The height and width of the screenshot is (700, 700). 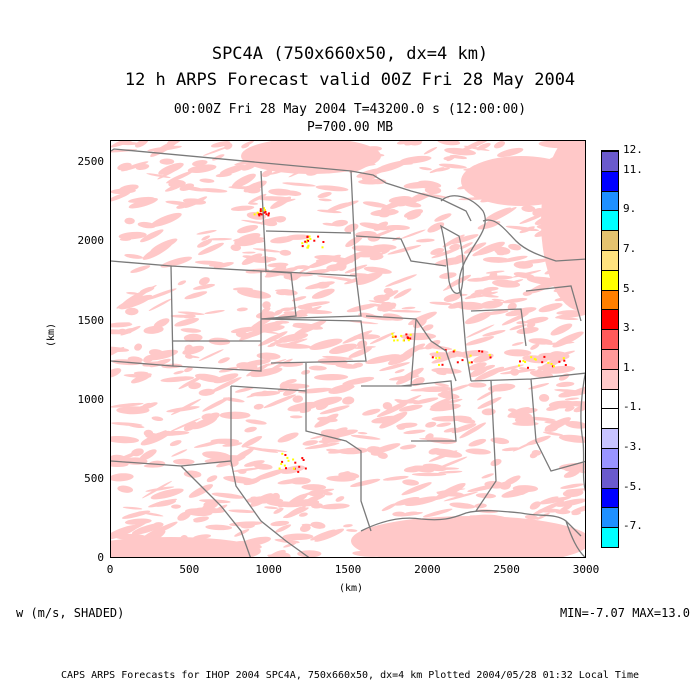 I want to click on y-tick-label: 2500, so click(x=91, y=162).